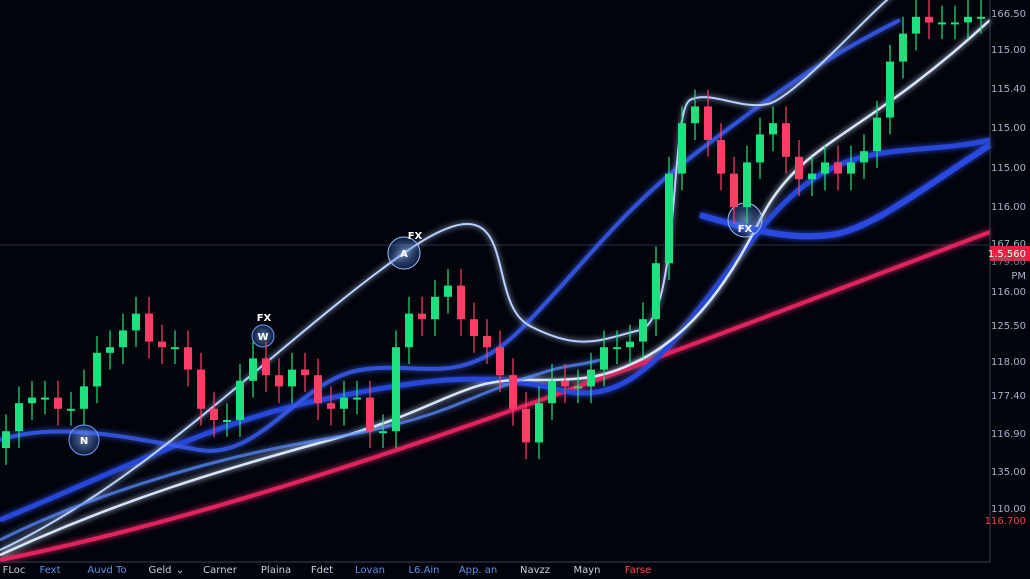  Describe the element at coordinates (1008, 244) in the screenshot. I see `y-tick-label: 167.60` at that location.